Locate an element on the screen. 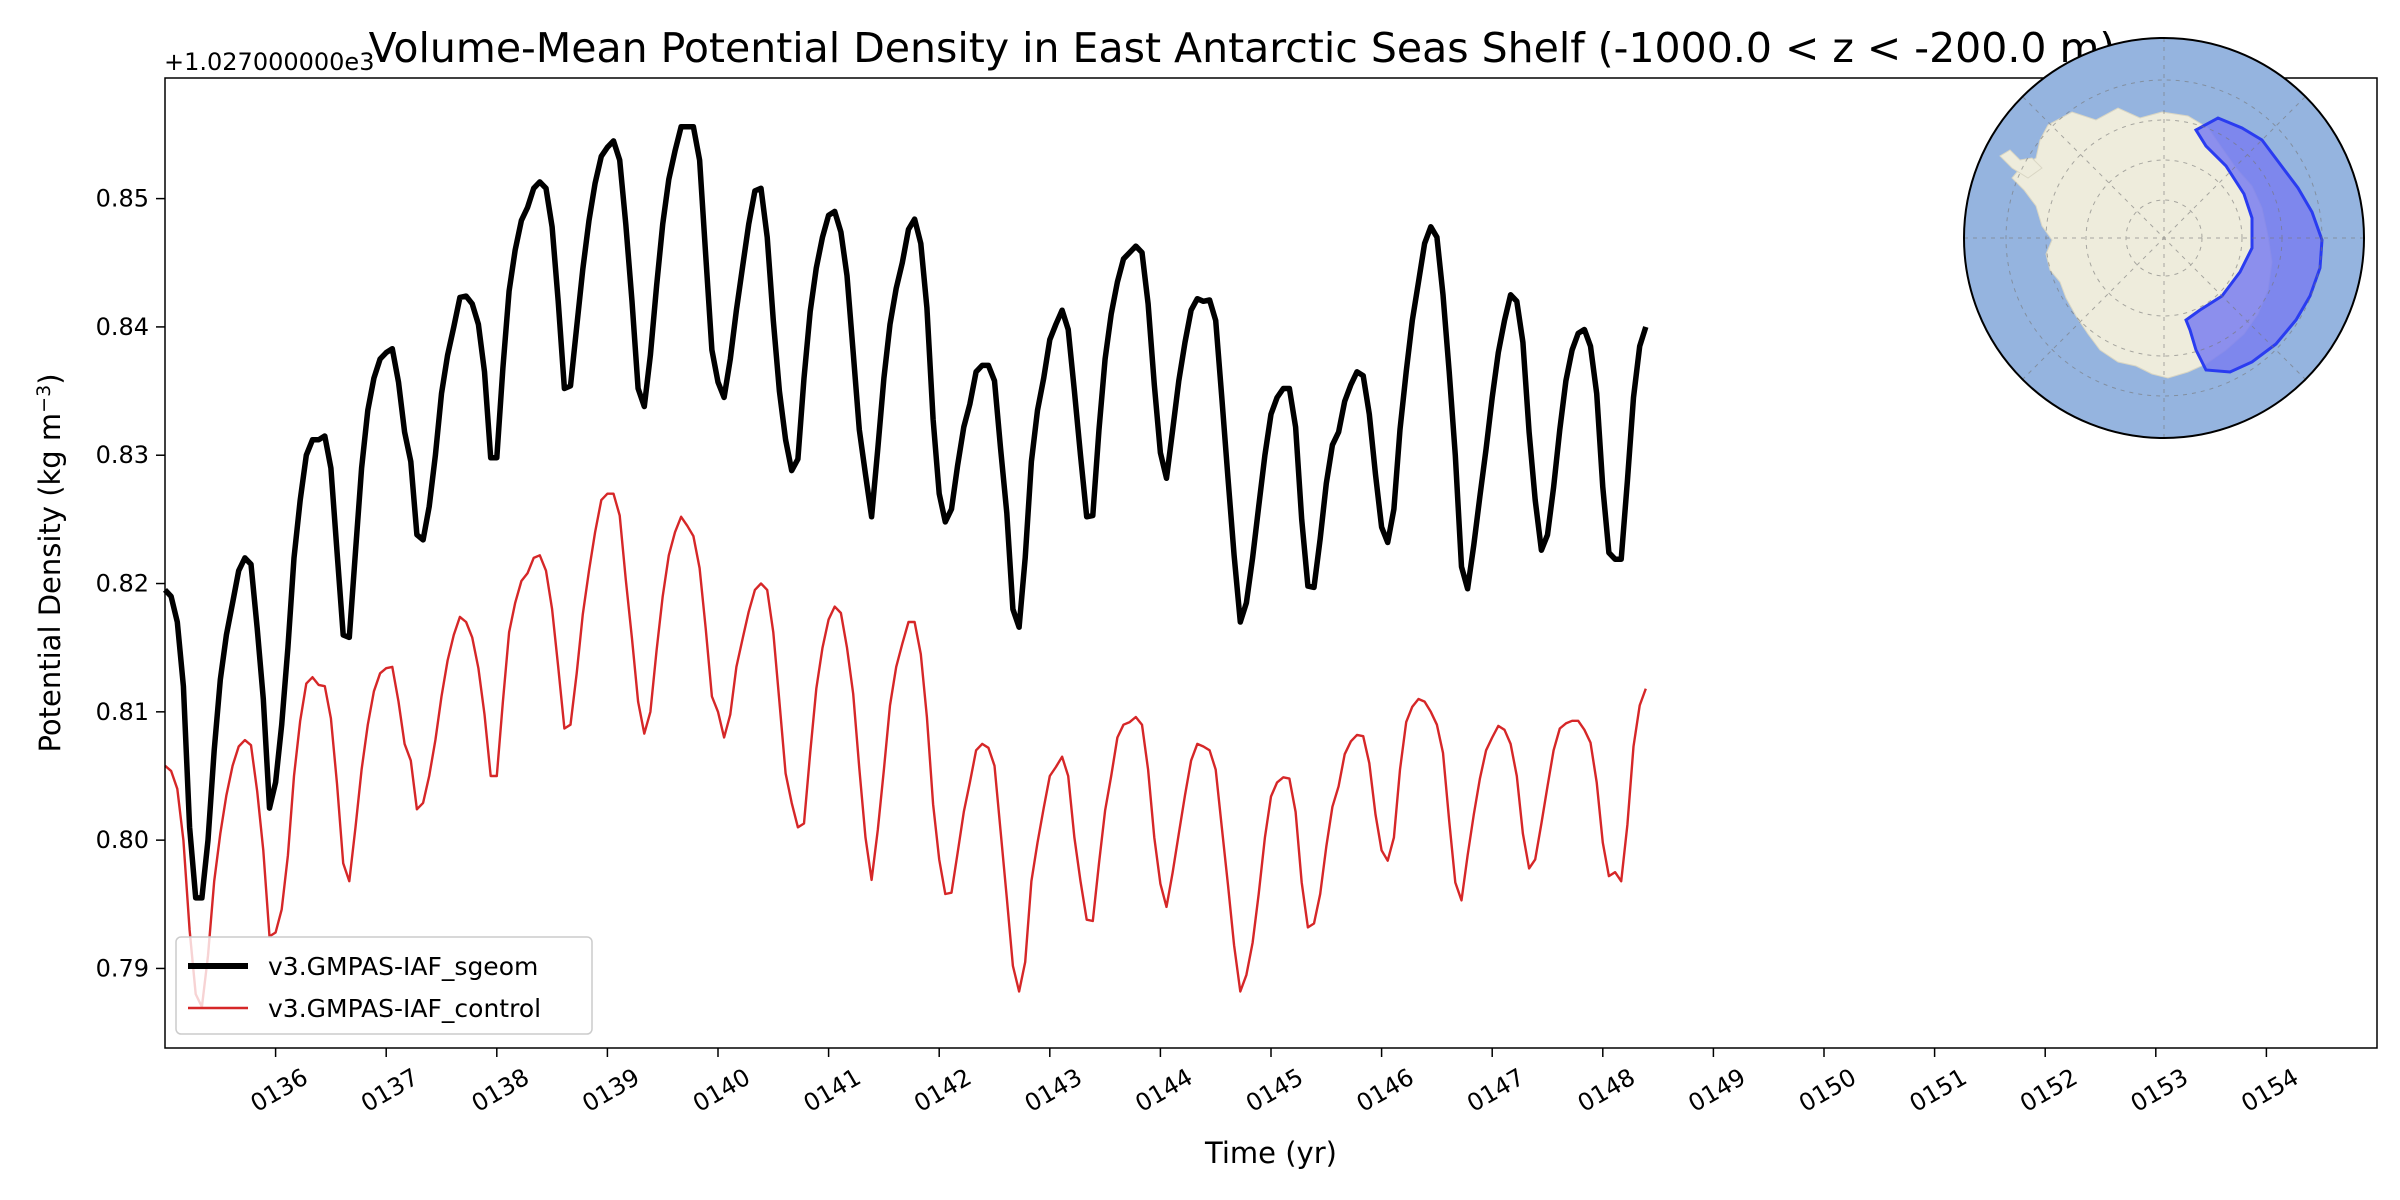 The image size is (2400, 1200). y-axis-label-unit-exponent: −3 is located at coordinates (44, 399).